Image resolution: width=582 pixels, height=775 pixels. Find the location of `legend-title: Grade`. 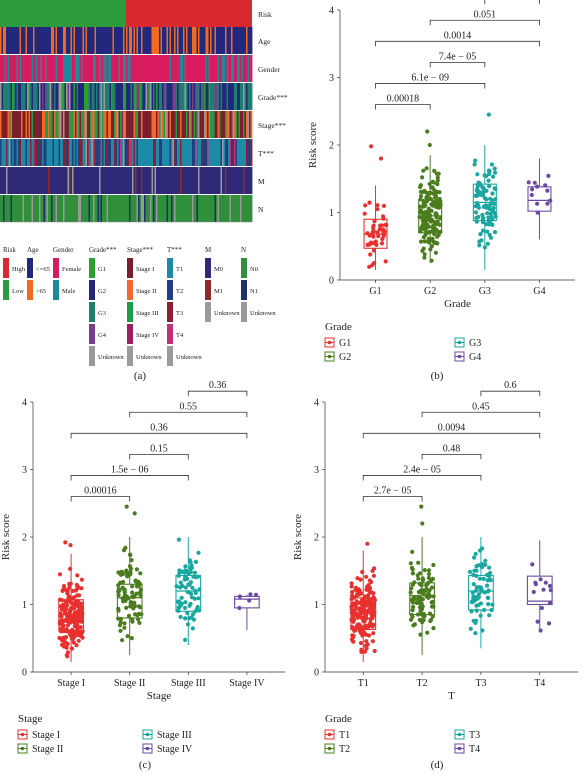

legend-title: Grade is located at coordinates (338, 327).